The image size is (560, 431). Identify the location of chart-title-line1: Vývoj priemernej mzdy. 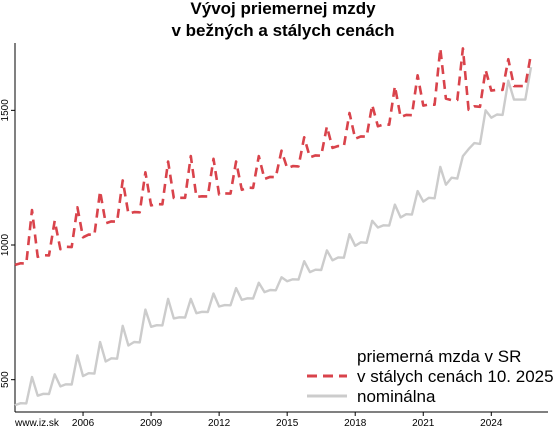
(283, 9).